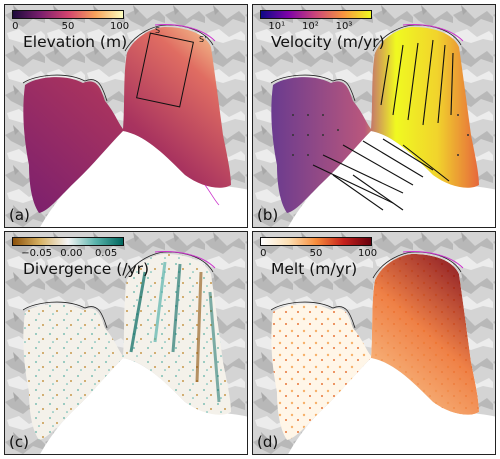 The image size is (500, 459). I want to click on tick-label: −0.05, so click(36, 253).